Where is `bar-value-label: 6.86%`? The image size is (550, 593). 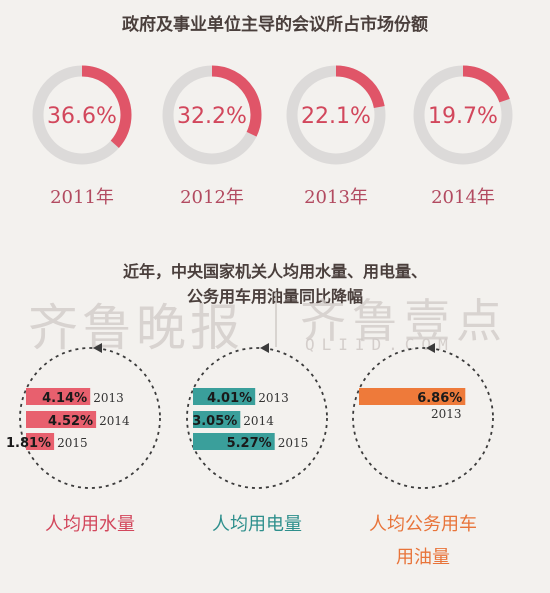
bar-value-label: 6.86% is located at coordinates (439, 398).